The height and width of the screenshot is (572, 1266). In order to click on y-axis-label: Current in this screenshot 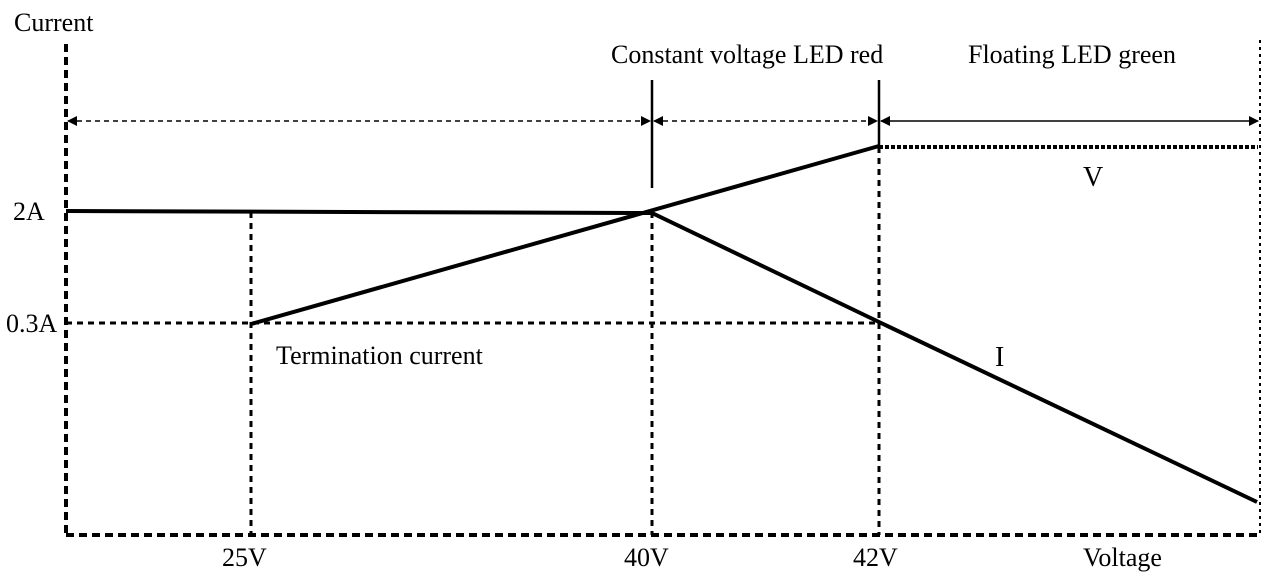, I will do `click(54, 22)`.